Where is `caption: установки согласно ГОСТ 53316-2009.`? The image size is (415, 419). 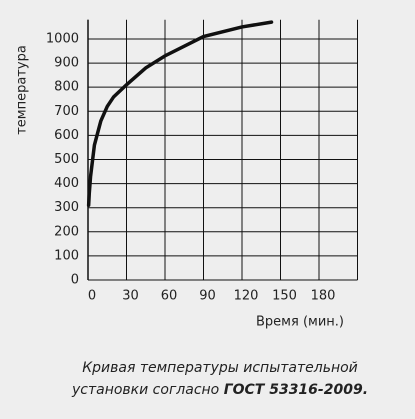 caption: установки согласно ГОСТ 53316-2009. is located at coordinates (219, 390).